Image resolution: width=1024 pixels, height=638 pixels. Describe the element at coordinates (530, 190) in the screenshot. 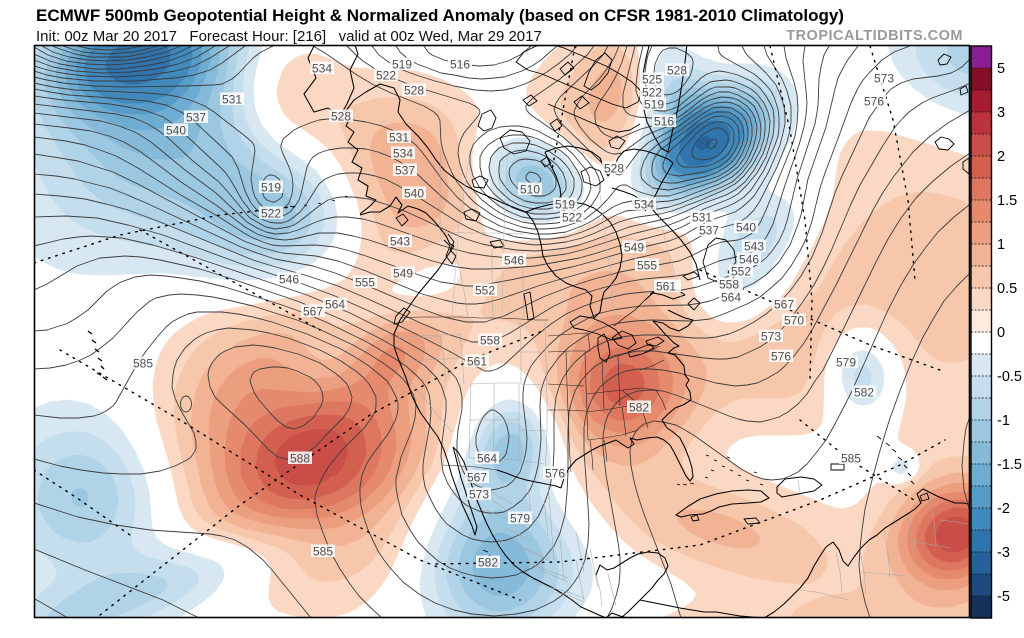

I see `svg-text: 510` at that location.